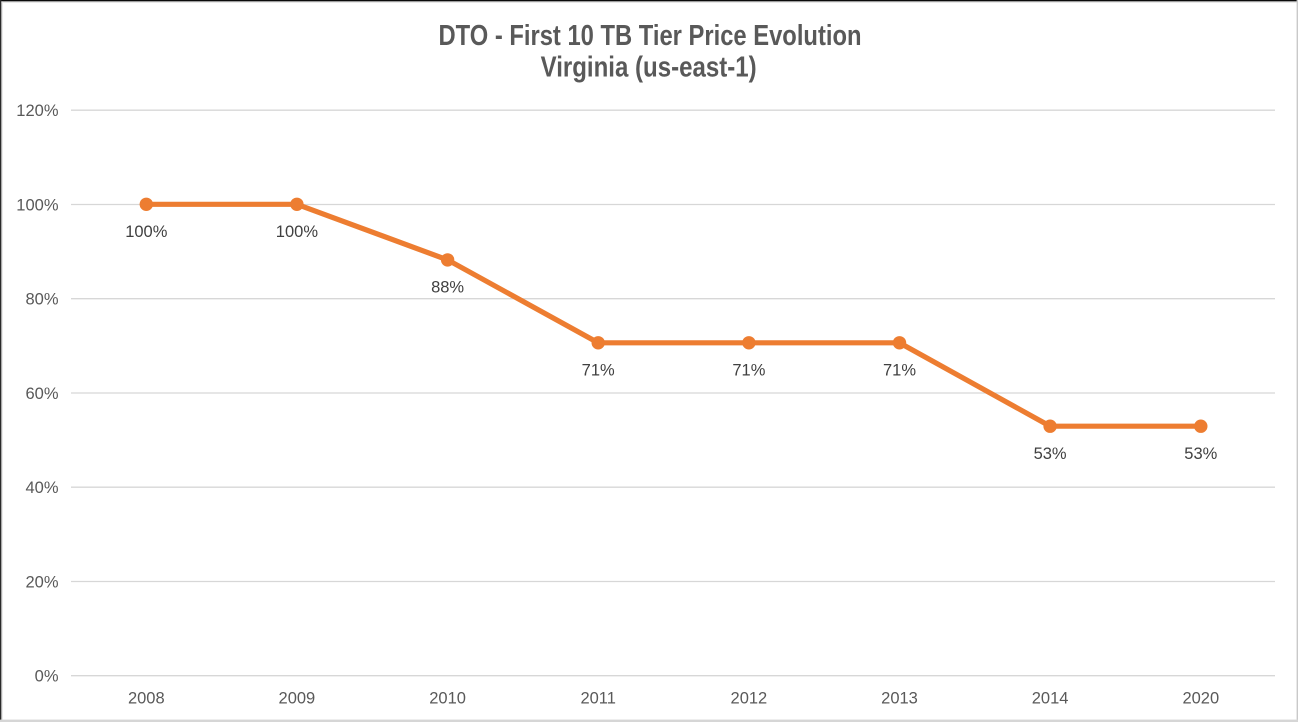  What do you see at coordinates (597, 699) in the screenshot?
I see `svg-text: 2011` at bounding box center [597, 699].